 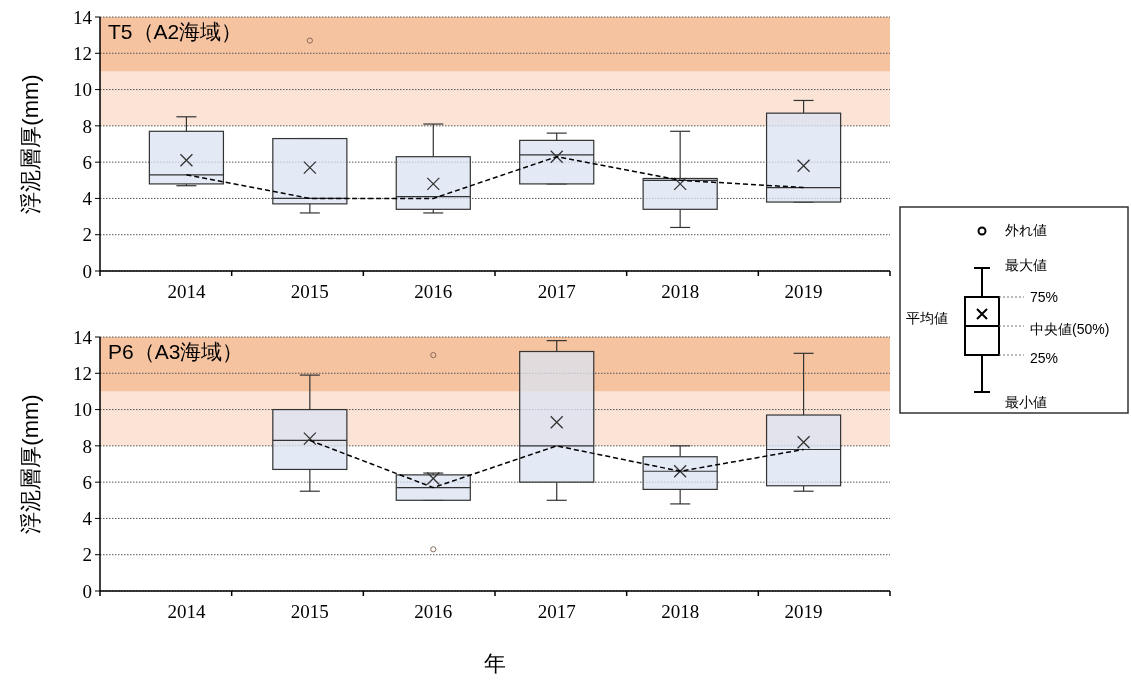 I want to click on x-axis-title: 年, so click(x=495, y=663).